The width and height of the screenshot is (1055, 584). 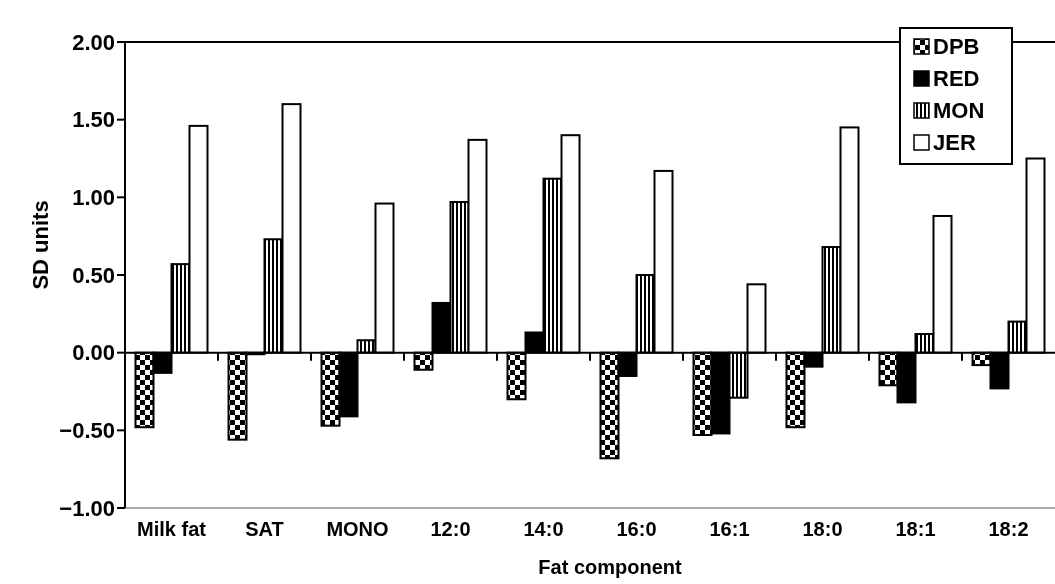 What do you see at coordinates (450, 529) in the screenshot?
I see `x-tick-label: 12:0` at bounding box center [450, 529].